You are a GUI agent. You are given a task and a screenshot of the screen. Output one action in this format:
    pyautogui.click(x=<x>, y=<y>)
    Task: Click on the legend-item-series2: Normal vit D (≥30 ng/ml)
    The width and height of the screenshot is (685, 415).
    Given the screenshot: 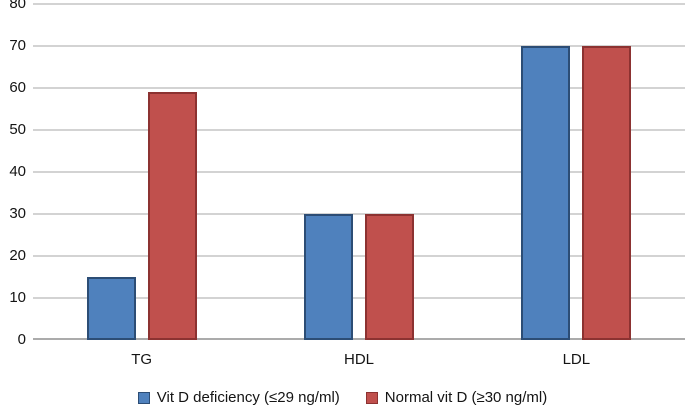 What is the action you would take?
    pyautogui.click(x=456, y=398)
    